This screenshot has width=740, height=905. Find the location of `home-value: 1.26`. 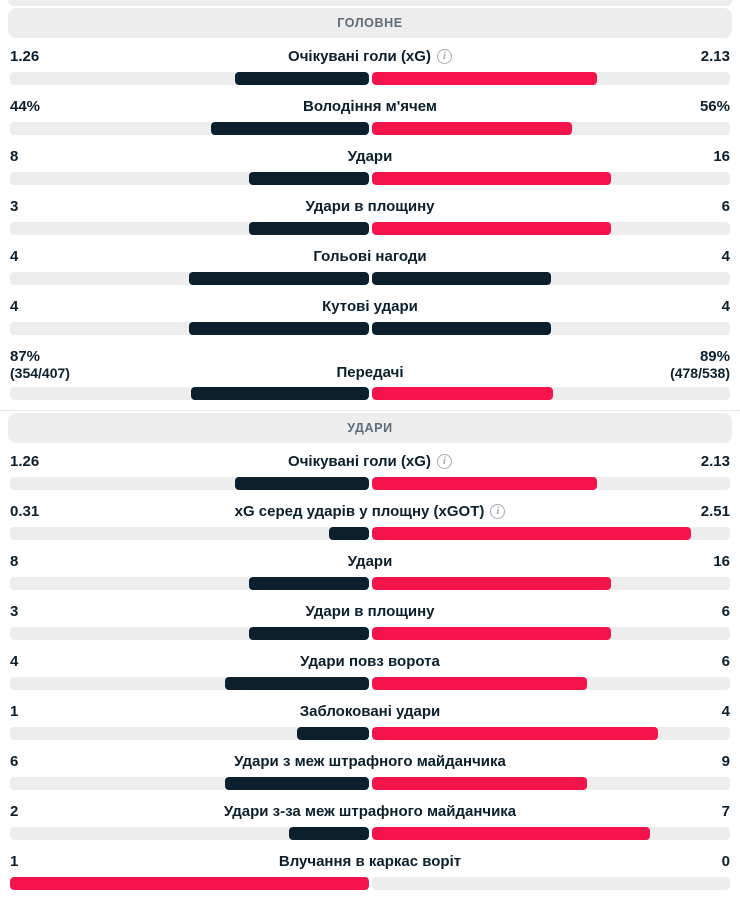

home-value: 1.26 is located at coordinates (57, 57).